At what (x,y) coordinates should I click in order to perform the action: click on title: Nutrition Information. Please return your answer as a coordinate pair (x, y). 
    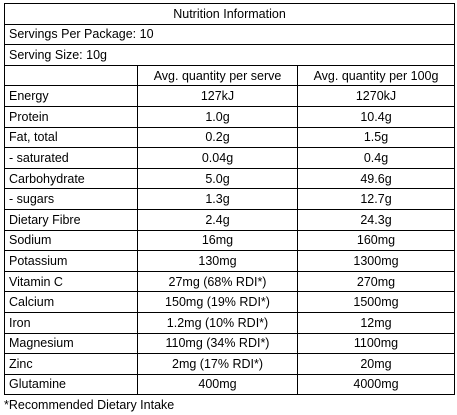
    Looking at the image, I should click on (229, 14).